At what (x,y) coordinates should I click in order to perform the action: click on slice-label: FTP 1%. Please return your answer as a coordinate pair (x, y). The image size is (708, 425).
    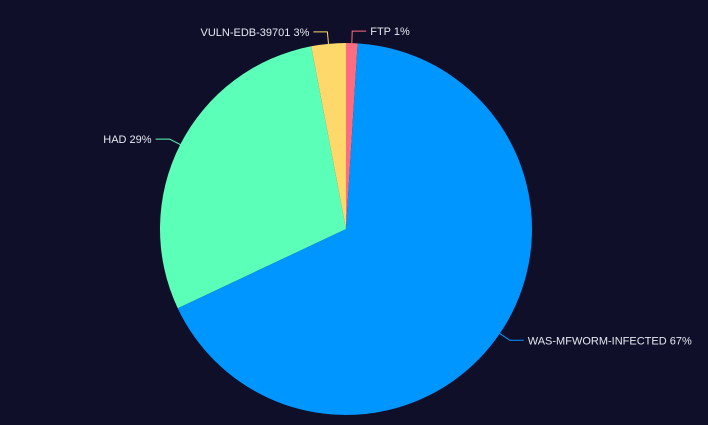
    Looking at the image, I should click on (390, 32).